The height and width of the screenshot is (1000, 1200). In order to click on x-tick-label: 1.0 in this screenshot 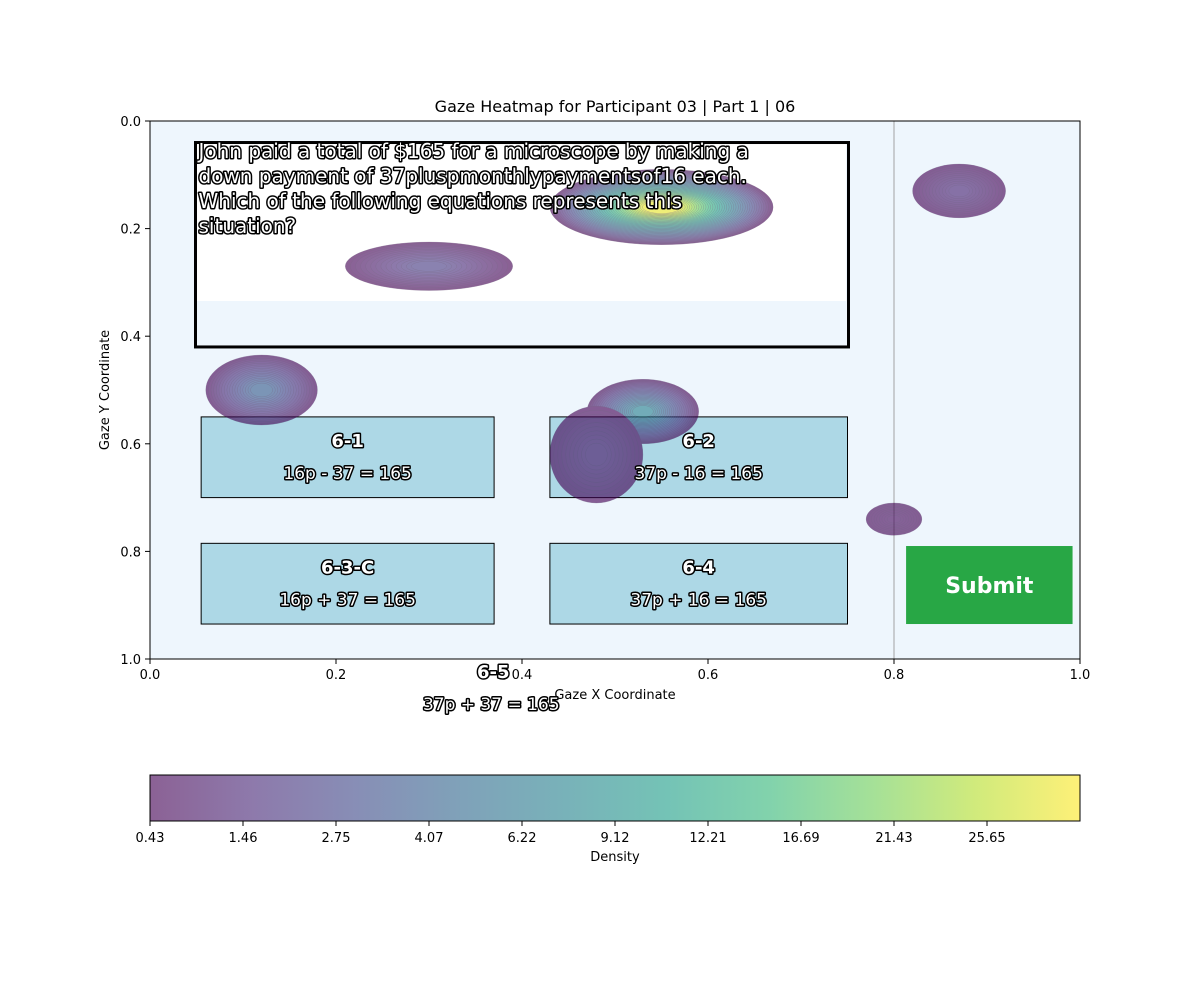, I will do `click(1080, 675)`.